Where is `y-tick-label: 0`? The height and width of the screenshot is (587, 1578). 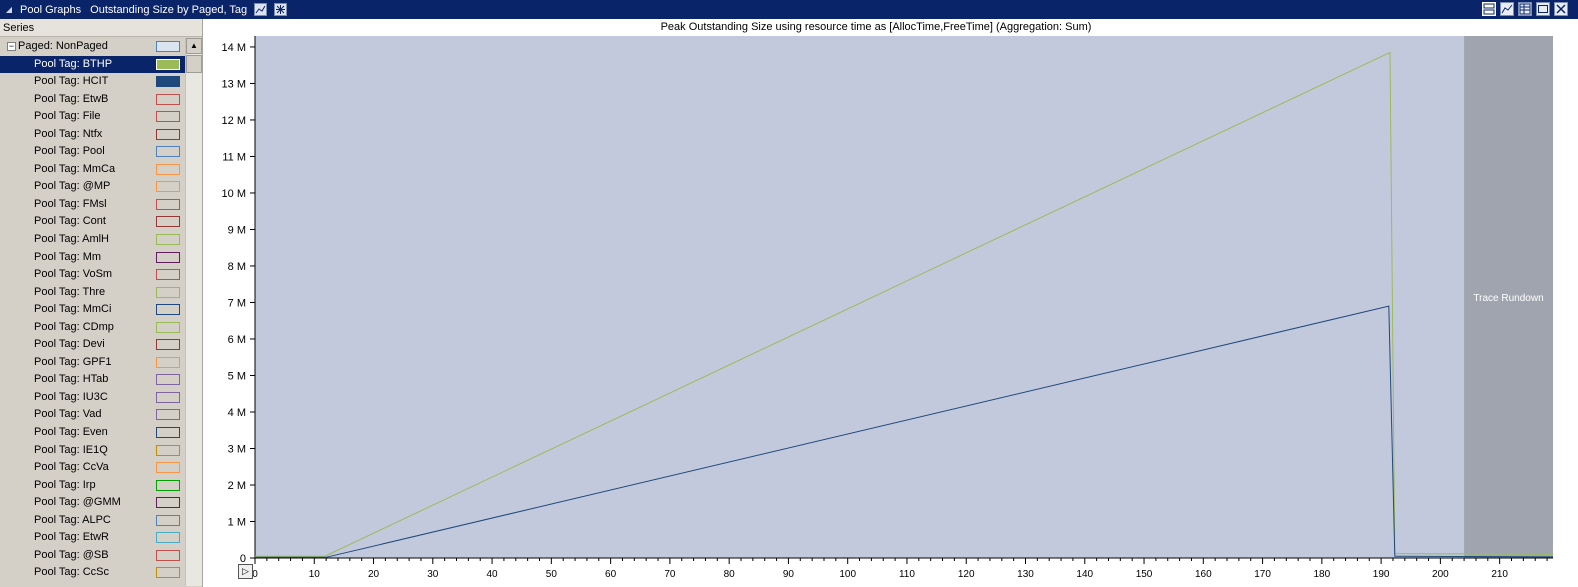 y-tick-label: 0 is located at coordinates (243, 559).